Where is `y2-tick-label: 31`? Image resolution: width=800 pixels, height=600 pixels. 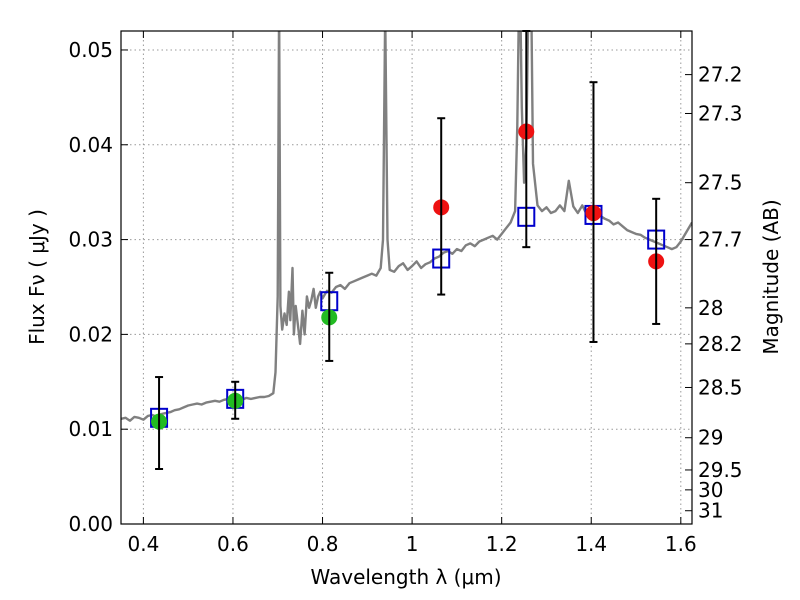 y2-tick-label: 31 is located at coordinates (710, 511).